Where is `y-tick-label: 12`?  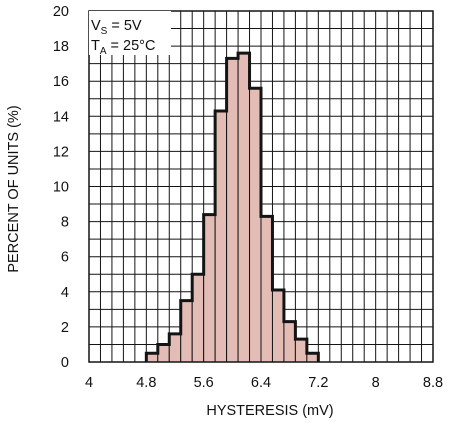 y-tick-label: 12 is located at coordinates (61, 152).